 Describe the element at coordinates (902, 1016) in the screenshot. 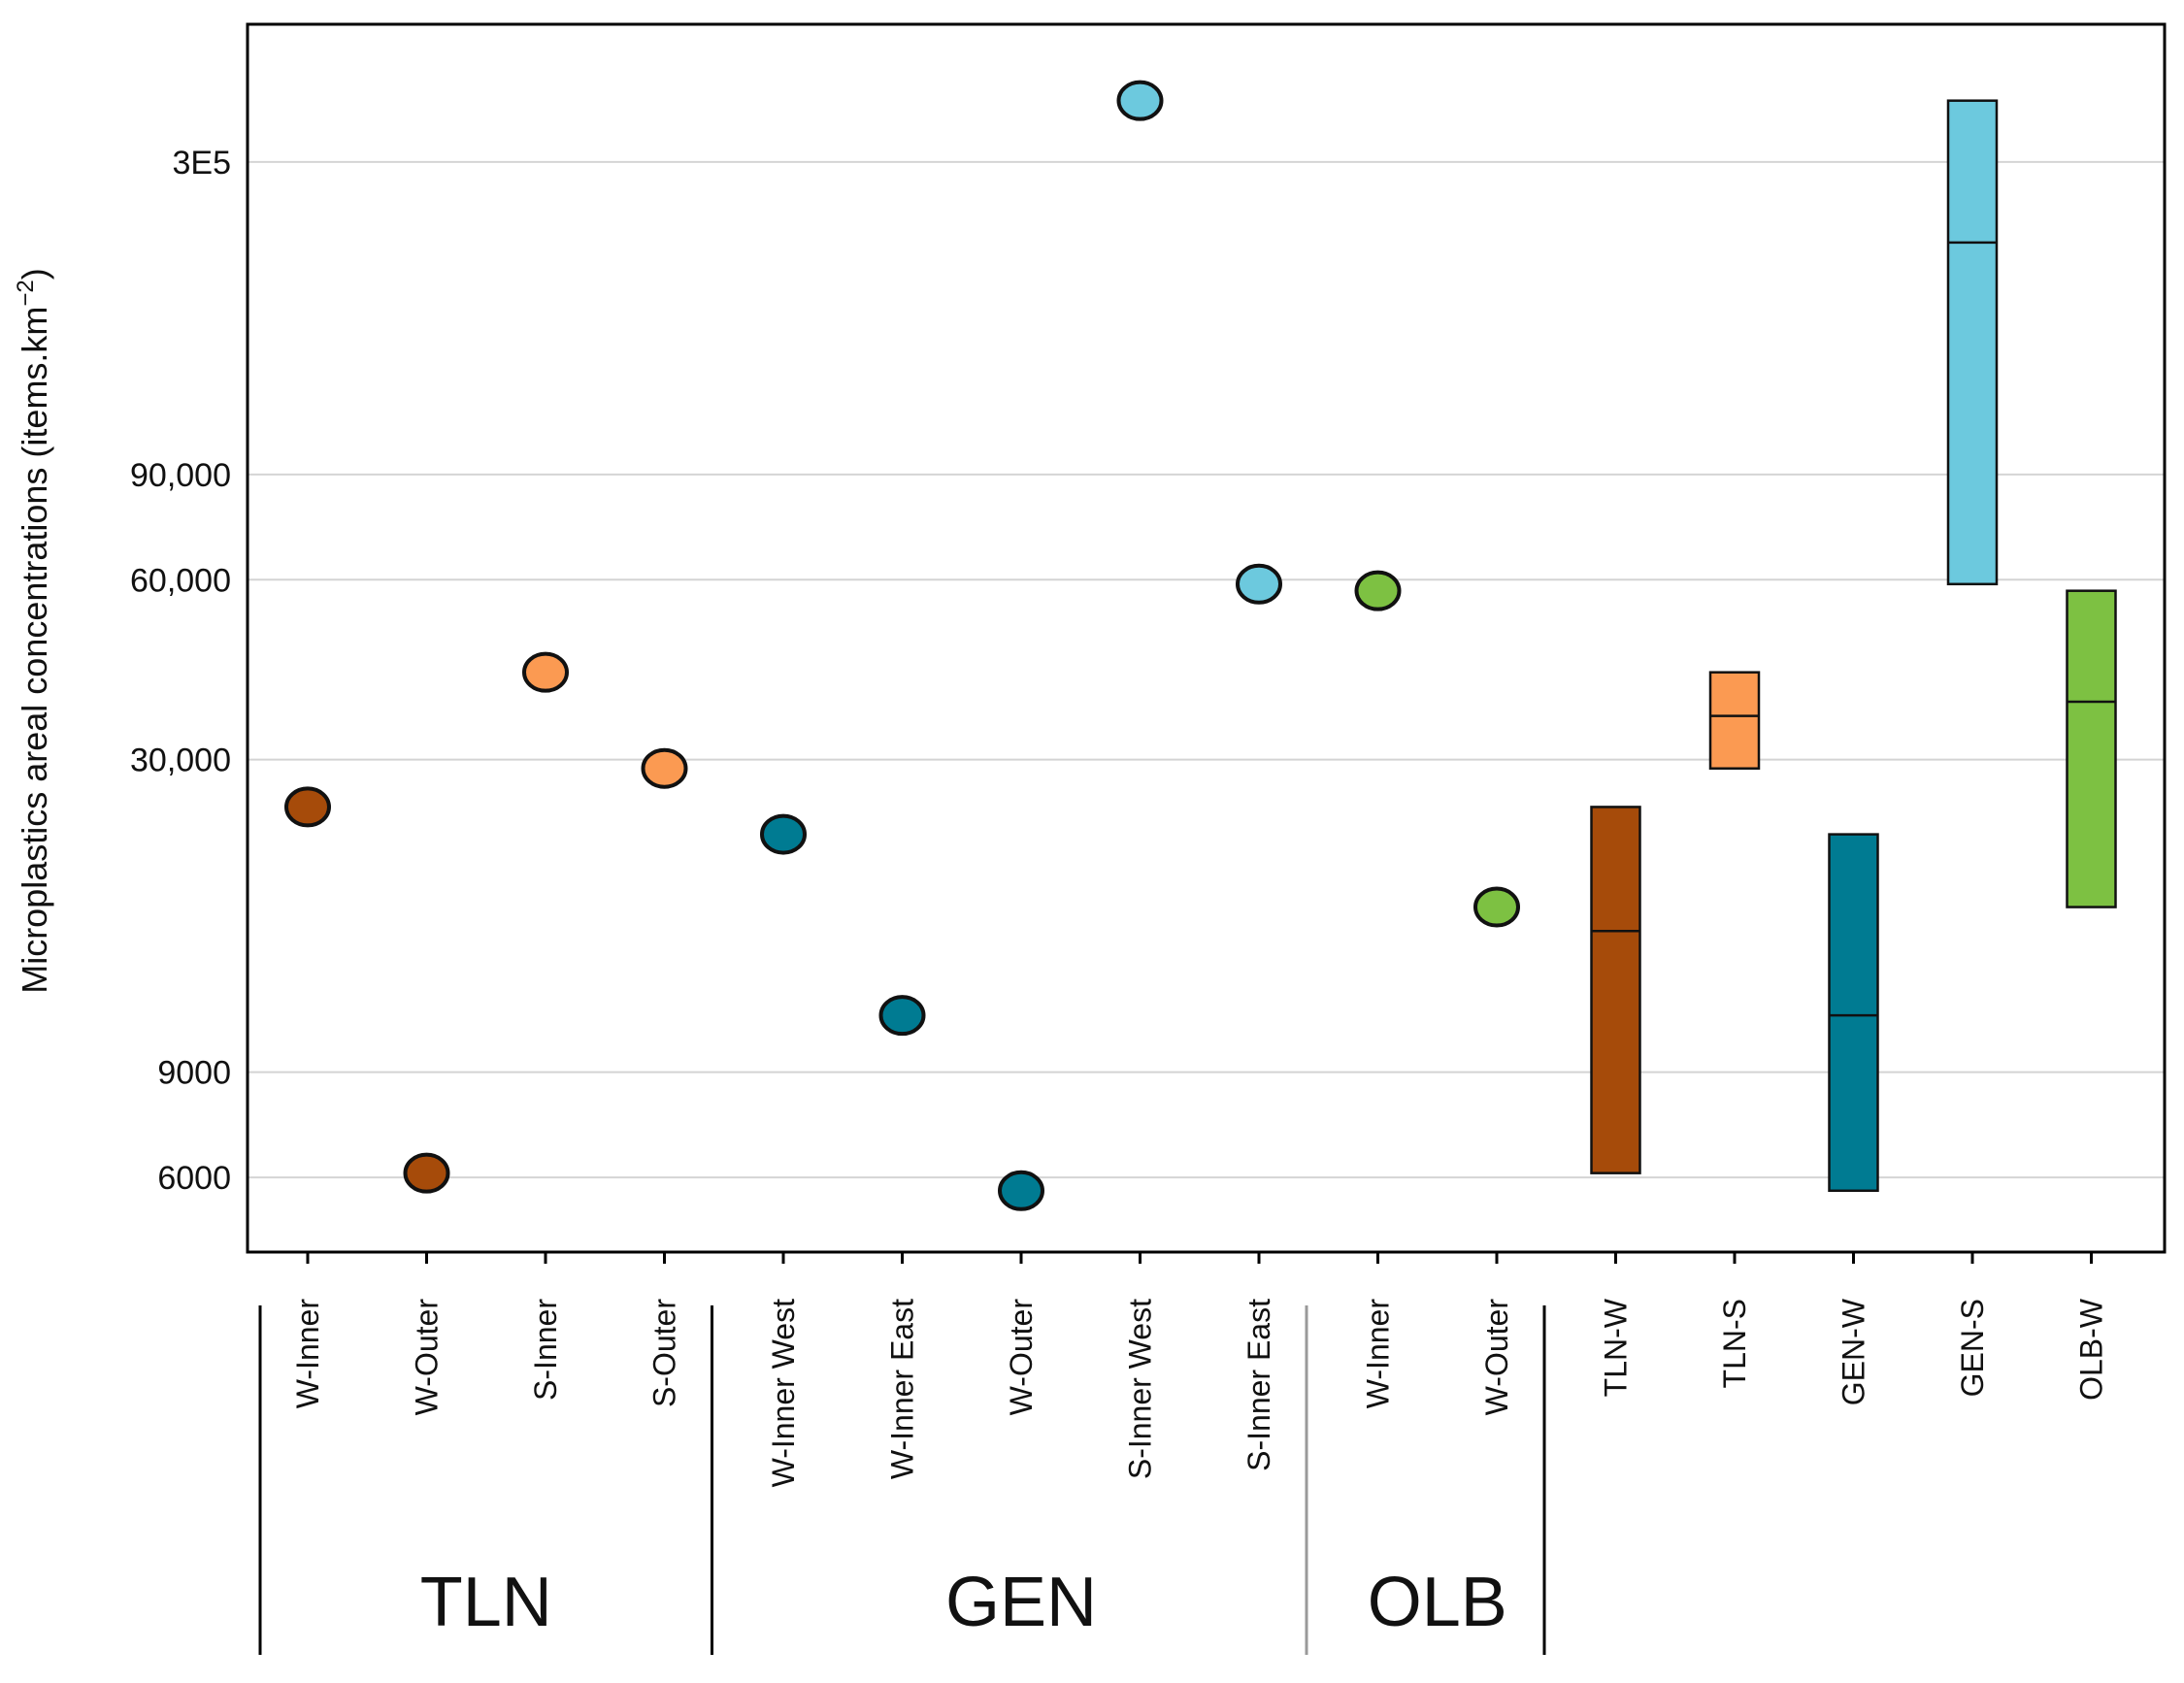

I see `point-gen-w-inner-east` at that location.